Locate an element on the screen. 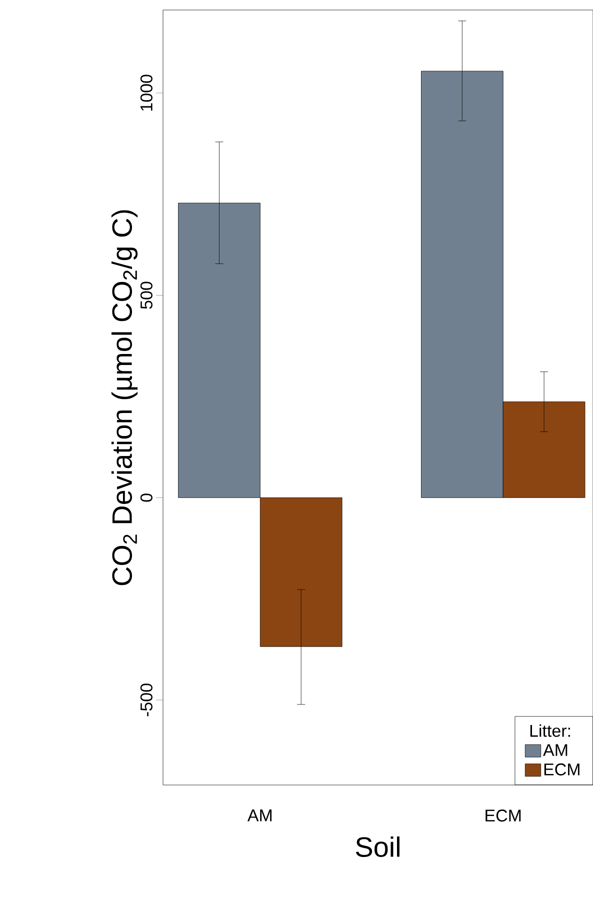  y-tick-label: 1000 is located at coordinates (146, 92).